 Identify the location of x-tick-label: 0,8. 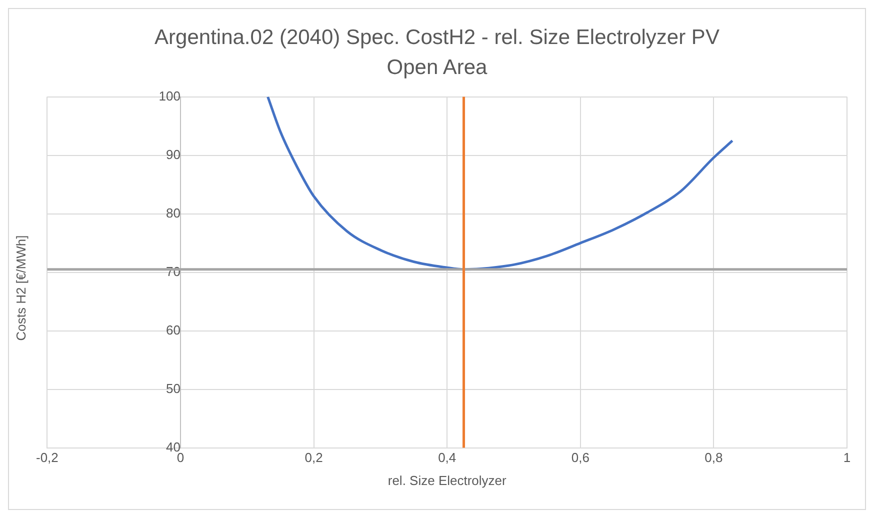
(713, 458).